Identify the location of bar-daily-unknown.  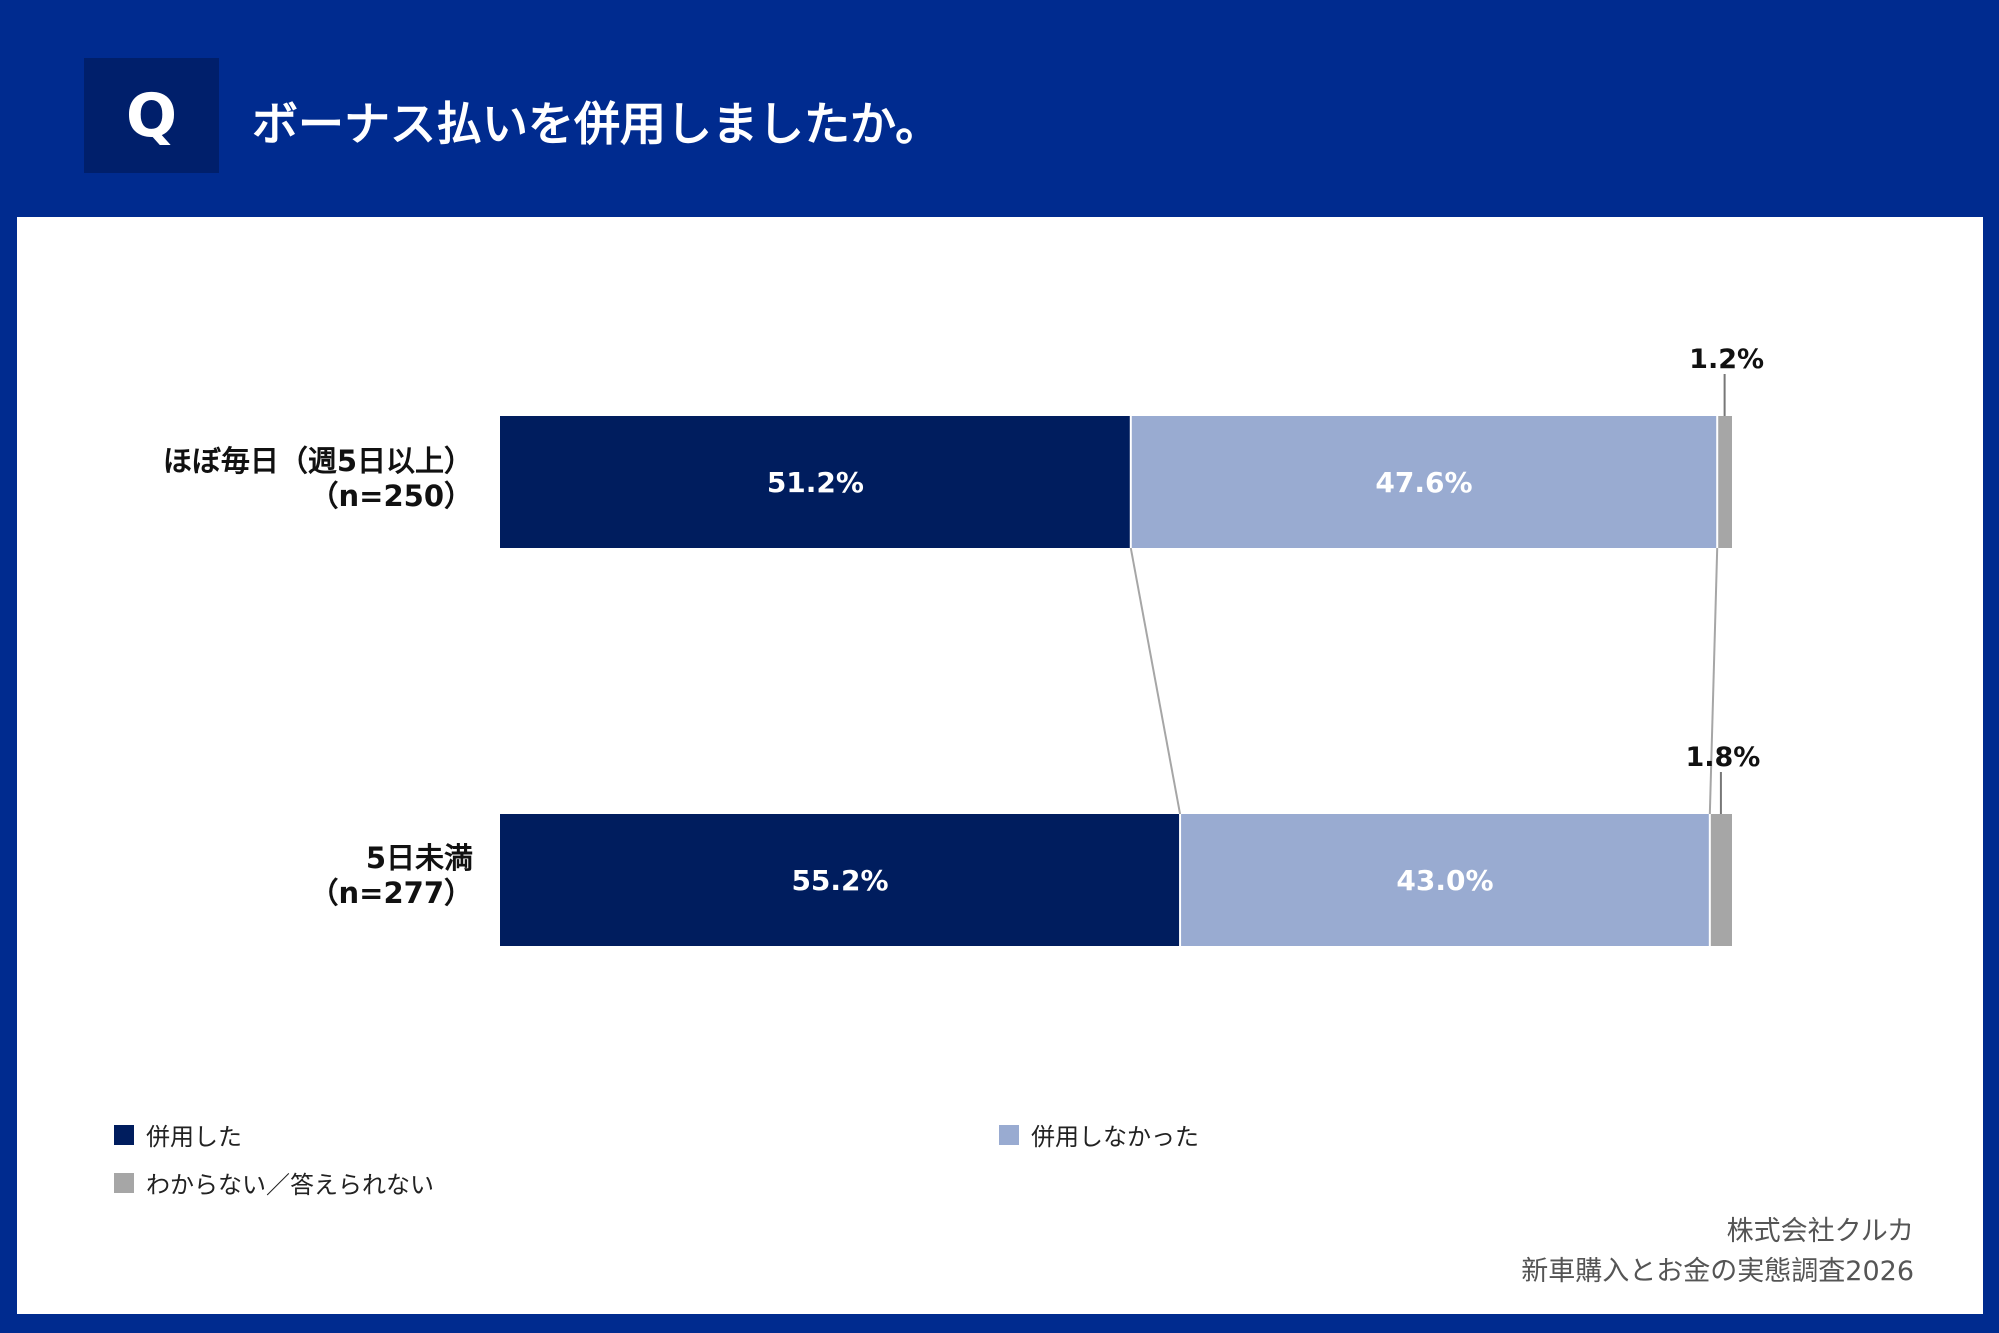
(1724, 482).